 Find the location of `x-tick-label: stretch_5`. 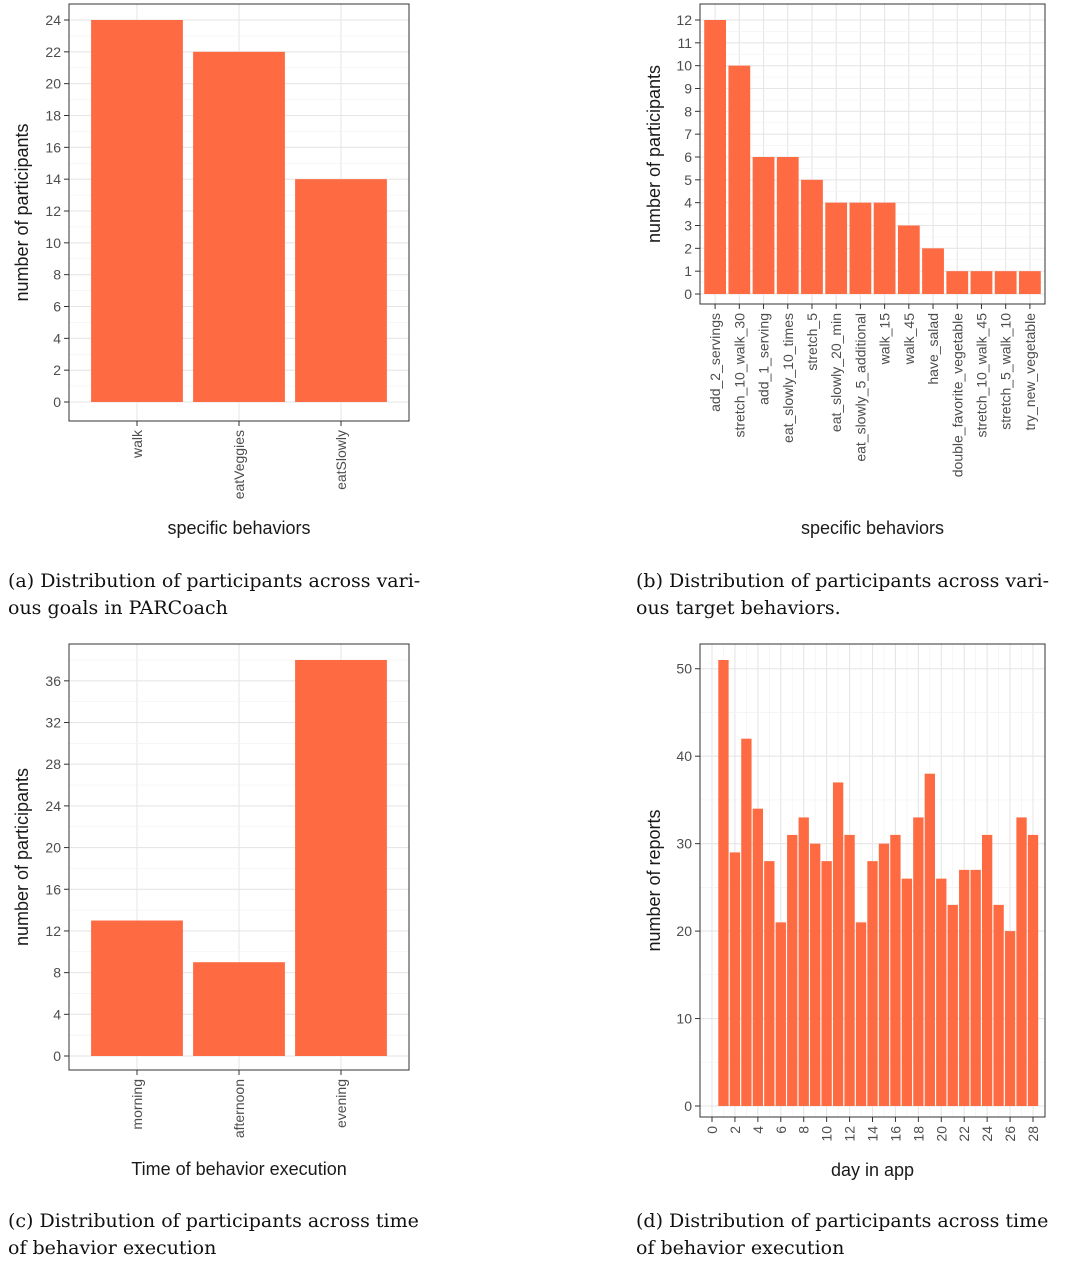

x-tick-label: stretch_5 is located at coordinates (812, 342).